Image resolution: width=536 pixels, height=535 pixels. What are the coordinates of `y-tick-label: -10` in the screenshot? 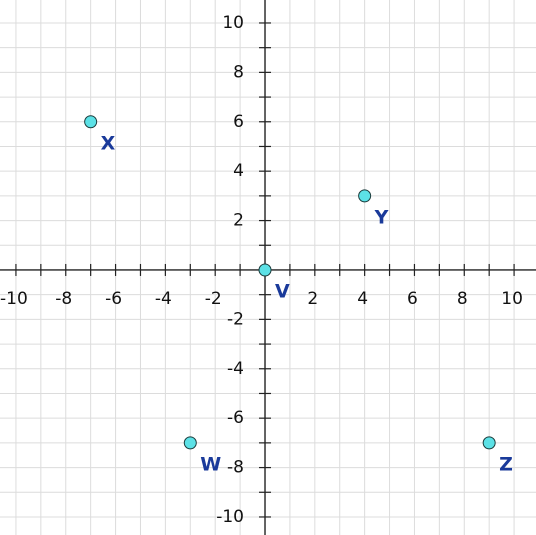 It's located at (230, 517).